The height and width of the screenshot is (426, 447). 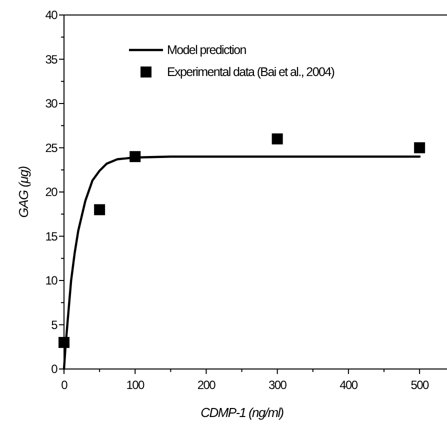 What do you see at coordinates (23, 192) in the screenshot?
I see `y-axis-title: GAG (μg)` at bounding box center [23, 192].